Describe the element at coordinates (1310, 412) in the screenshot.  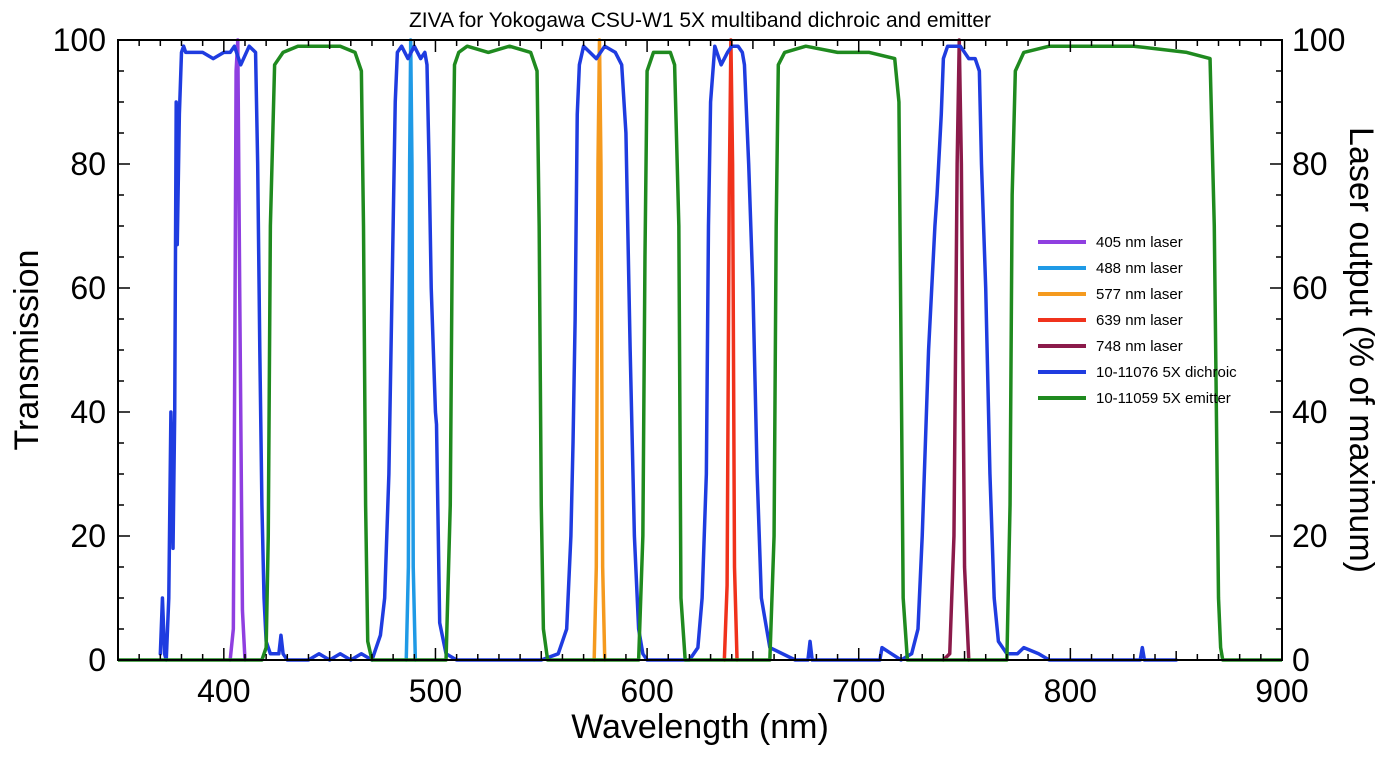
I see `y2-tick-label: 40` at that location.